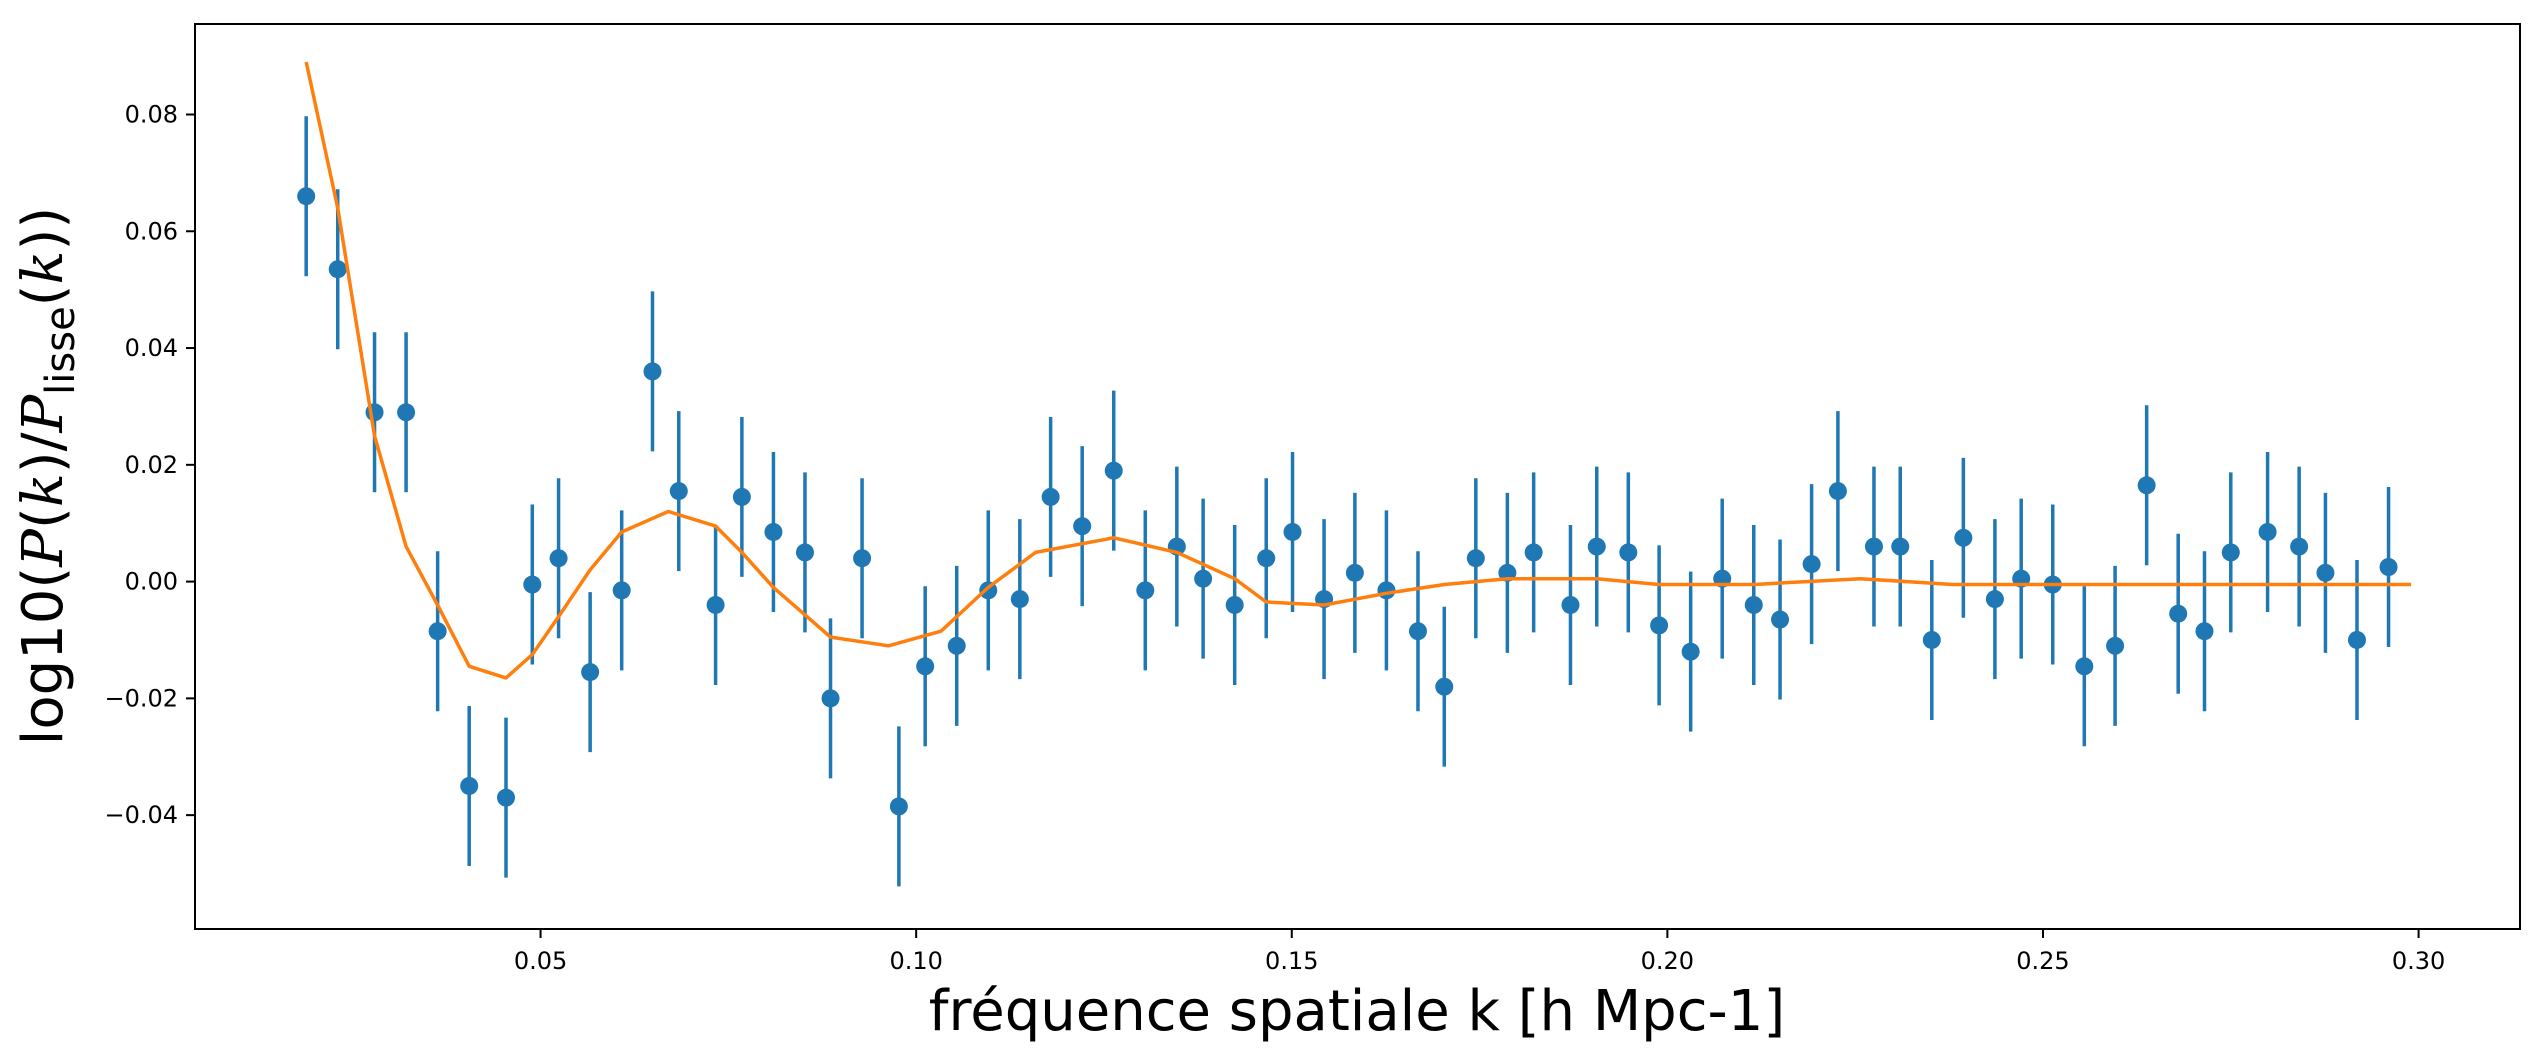  What do you see at coordinates (151, 348) in the screenshot?
I see `y-tick-label: 0.04` at bounding box center [151, 348].